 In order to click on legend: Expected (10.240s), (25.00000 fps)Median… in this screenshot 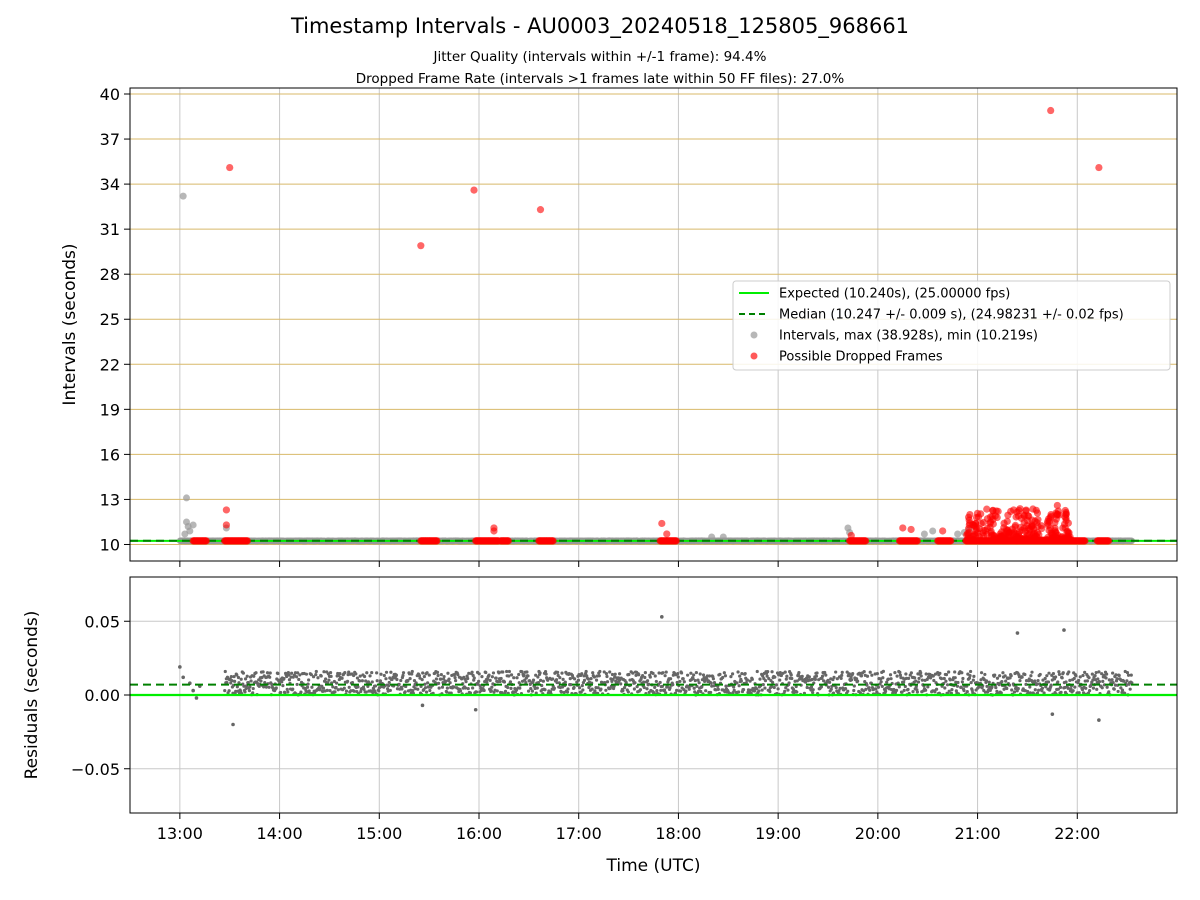, I will do `click(951, 325)`.